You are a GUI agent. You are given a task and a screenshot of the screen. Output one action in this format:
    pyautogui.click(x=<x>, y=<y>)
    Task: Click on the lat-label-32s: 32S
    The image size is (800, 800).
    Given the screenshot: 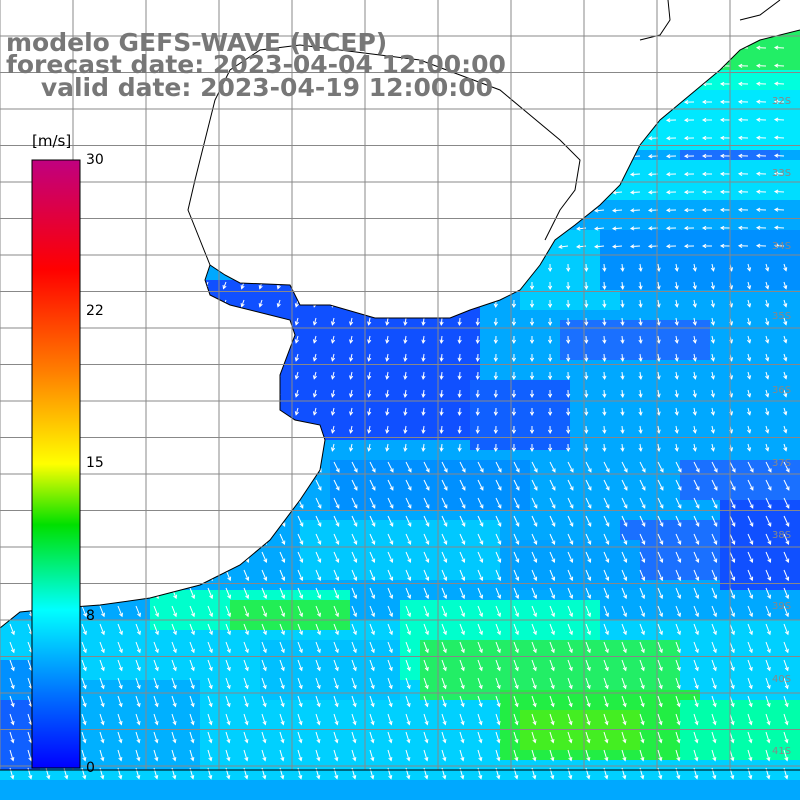 What is the action you would take?
    pyautogui.click(x=782, y=101)
    